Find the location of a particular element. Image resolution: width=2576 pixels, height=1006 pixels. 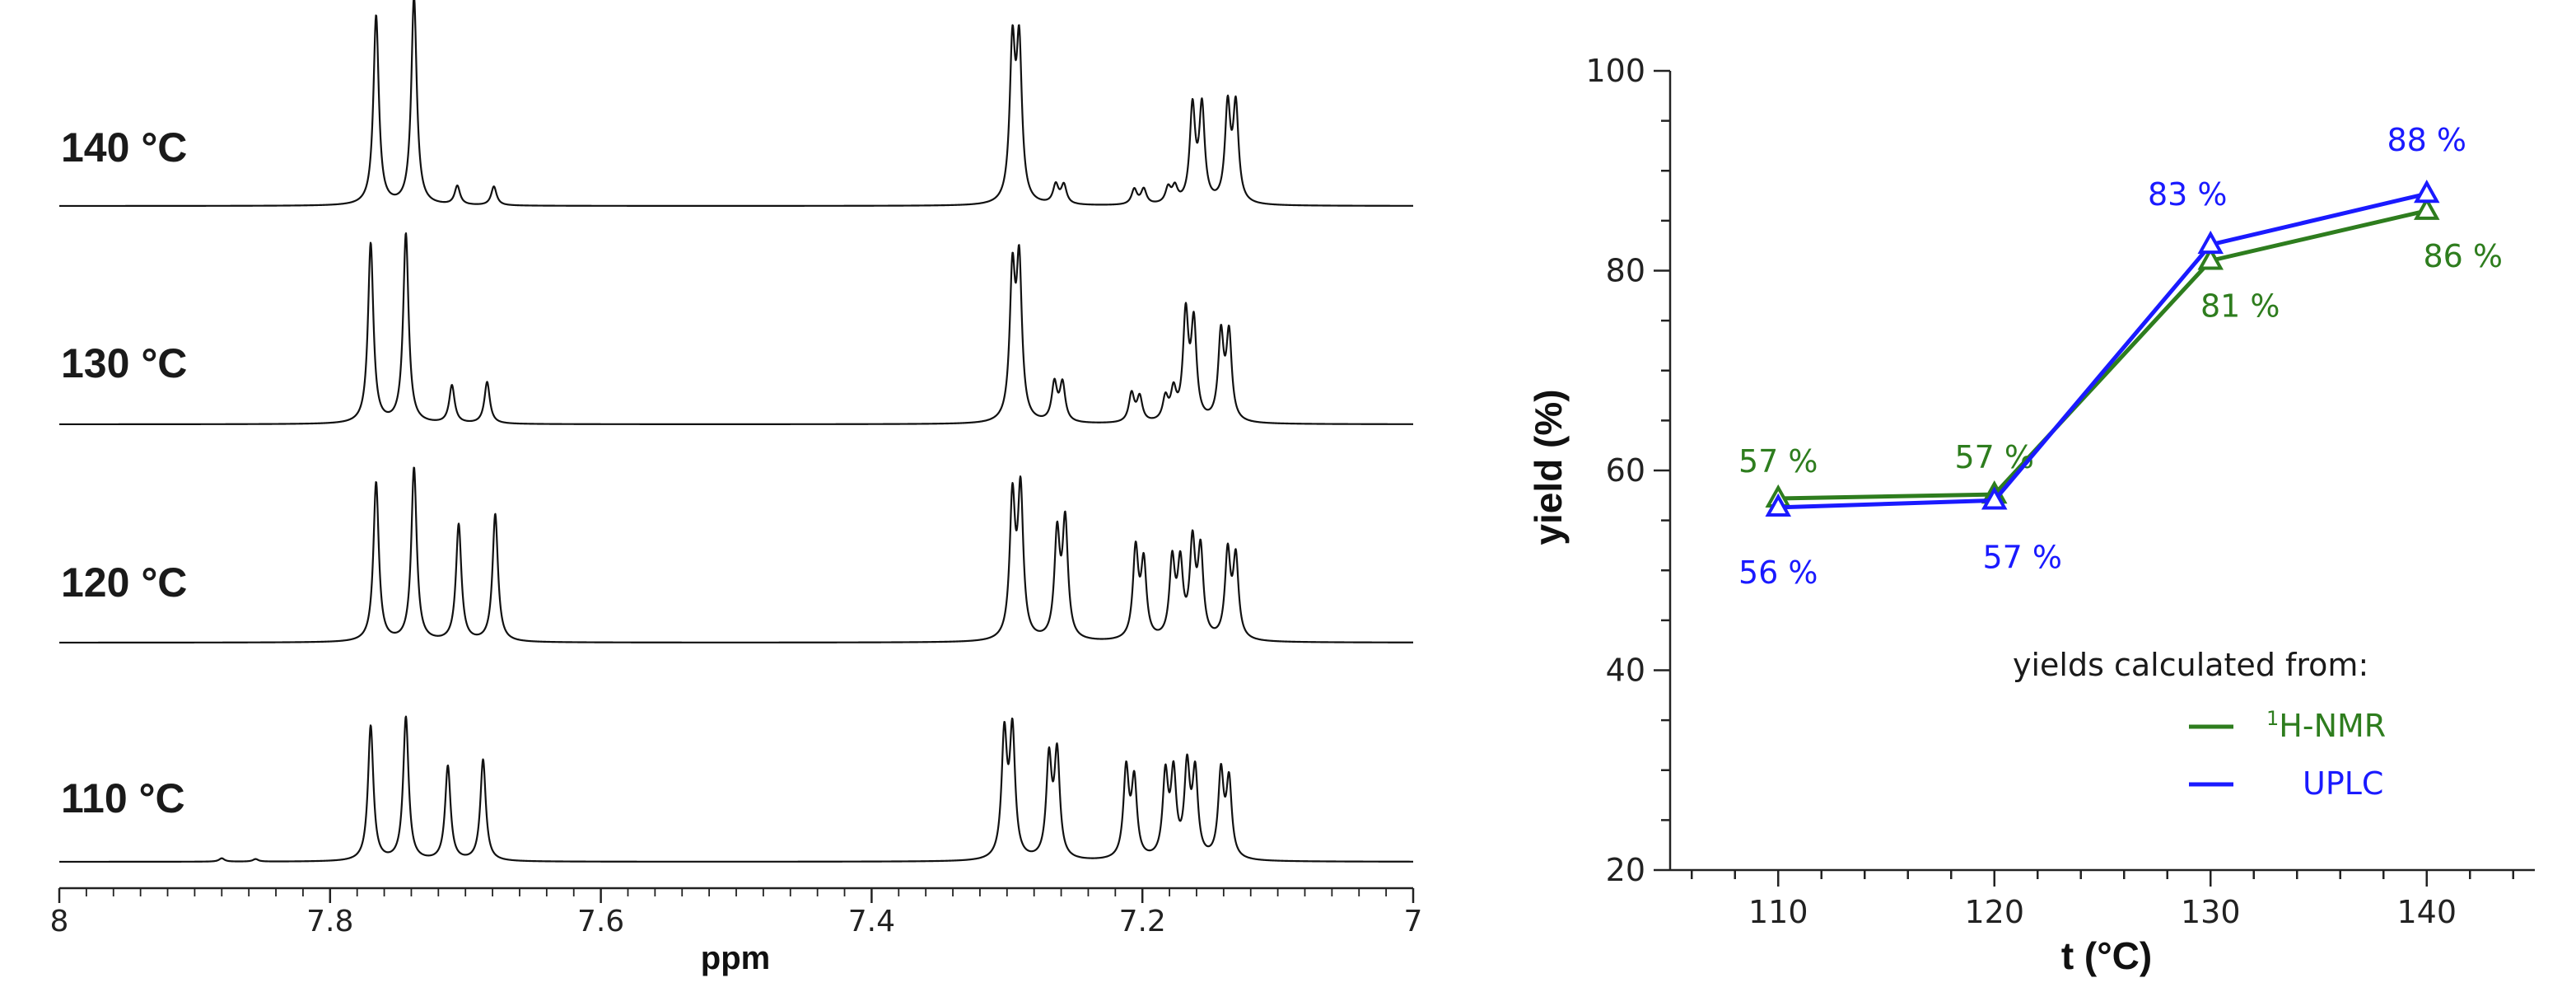

nmr-label-120: 120 °C is located at coordinates (124, 582).